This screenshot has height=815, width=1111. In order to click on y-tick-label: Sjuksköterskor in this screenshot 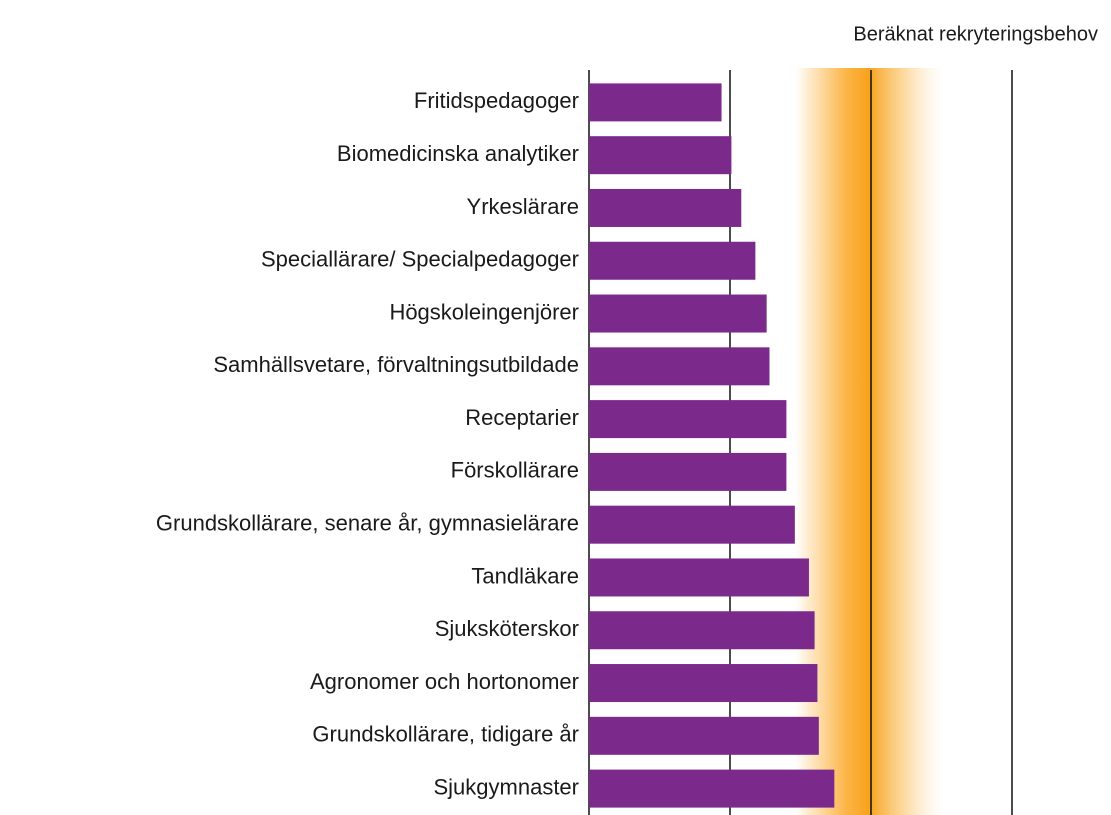, I will do `click(507, 628)`.